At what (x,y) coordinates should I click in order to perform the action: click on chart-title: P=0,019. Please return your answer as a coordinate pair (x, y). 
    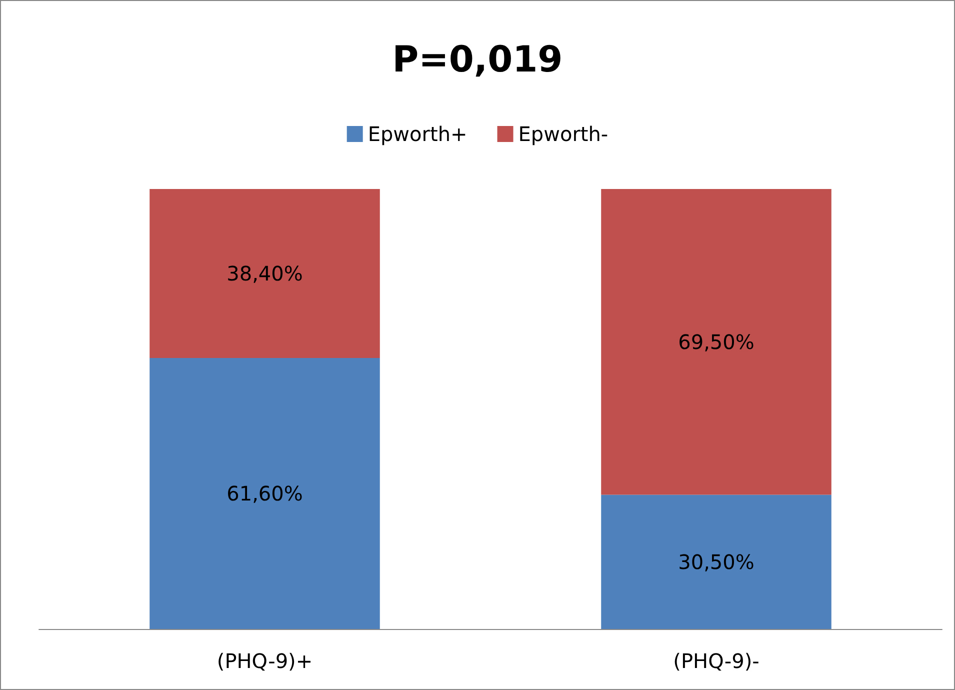
    Looking at the image, I should click on (477, 60).